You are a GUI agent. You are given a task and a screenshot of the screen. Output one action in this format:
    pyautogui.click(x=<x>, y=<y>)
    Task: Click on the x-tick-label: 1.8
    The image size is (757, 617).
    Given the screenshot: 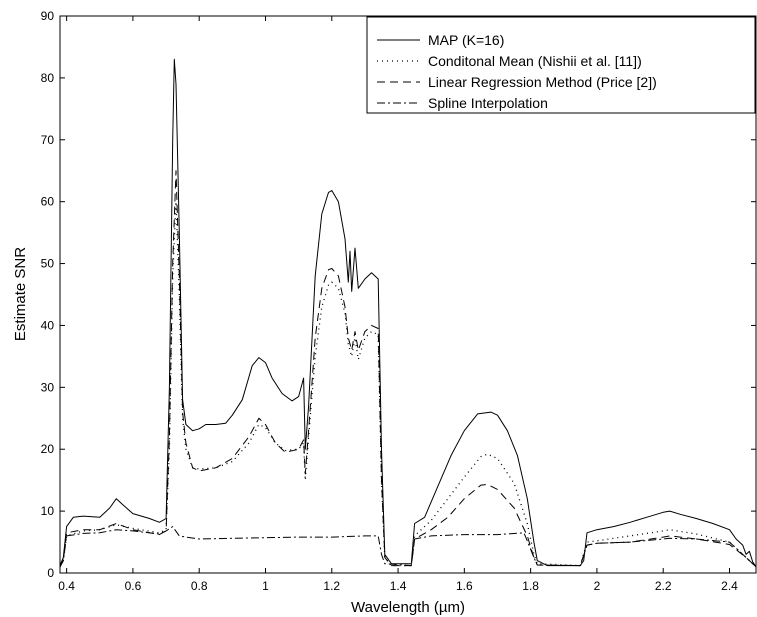 What is the action you would take?
    pyautogui.click(x=530, y=586)
    